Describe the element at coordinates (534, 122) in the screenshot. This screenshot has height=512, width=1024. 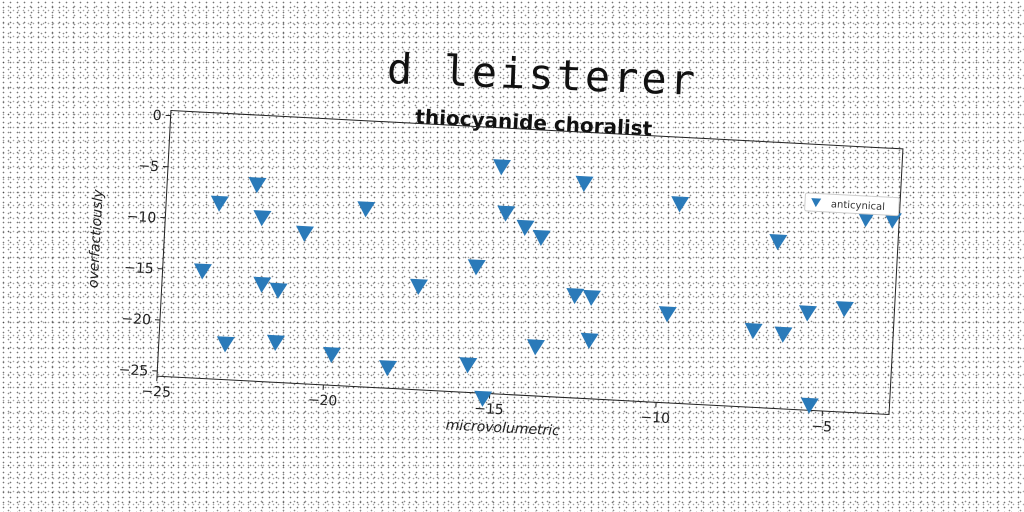
I see `chart-title: thiocyanide choralist` at that location.